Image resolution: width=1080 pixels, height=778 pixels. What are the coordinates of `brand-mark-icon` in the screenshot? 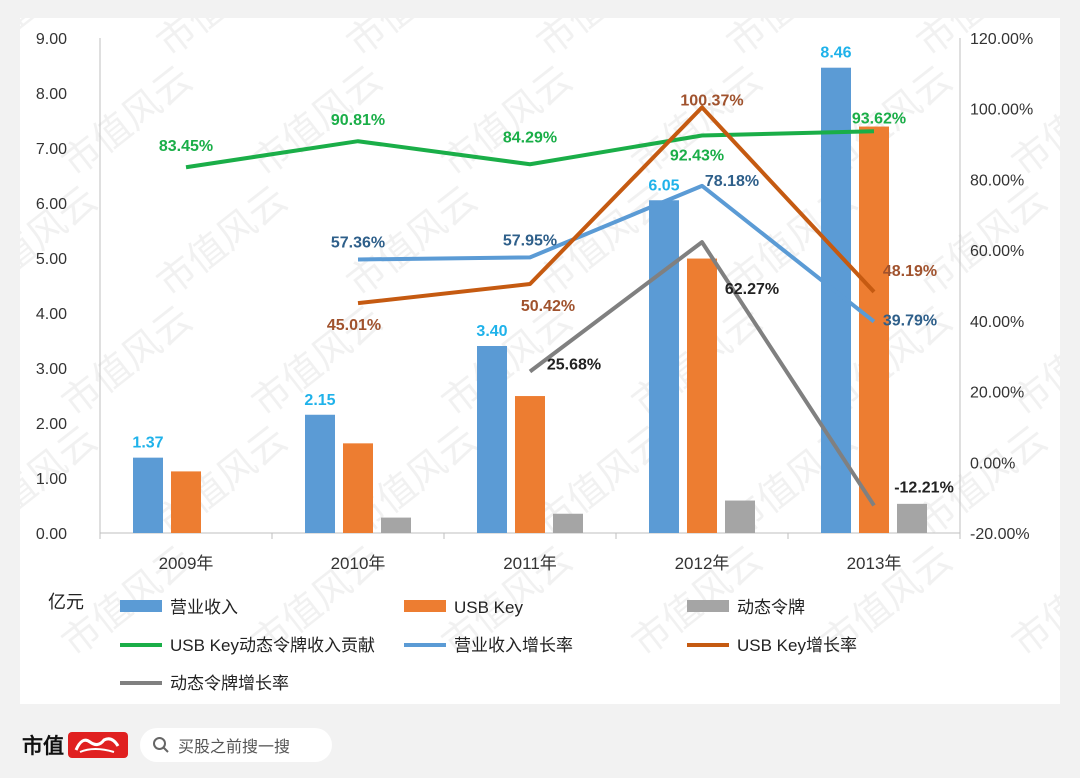 It's located at (98, 745).